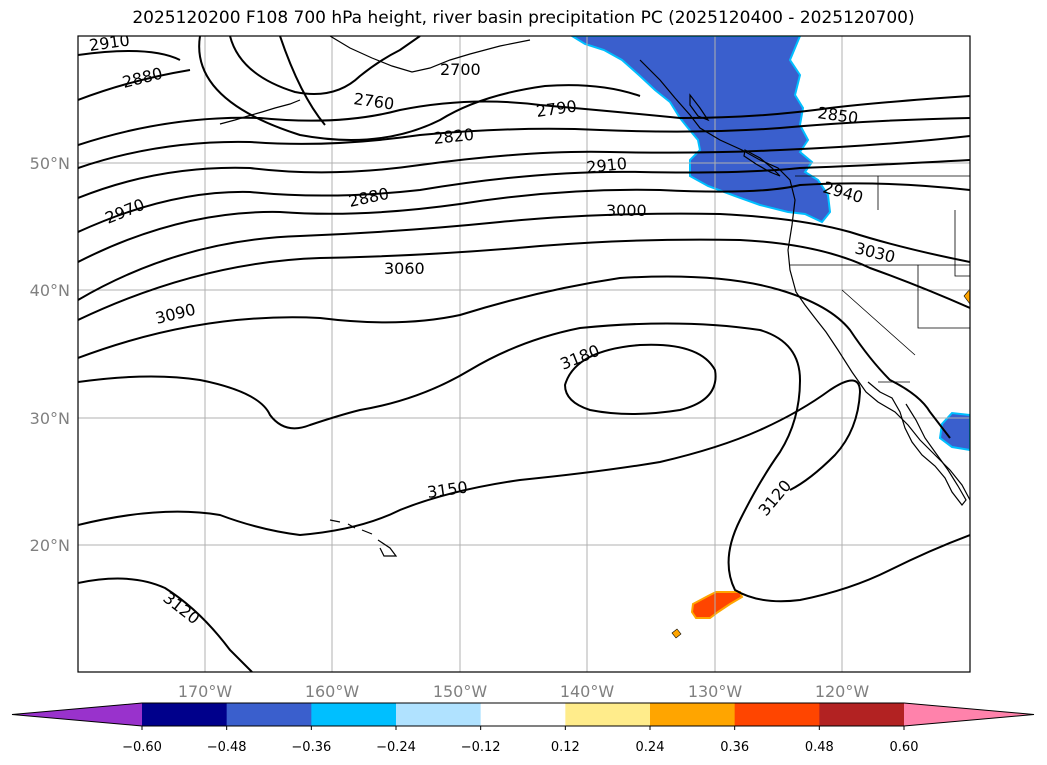 The height and width of the screenshot is (765, 1047). Describe the element at coordinates (969, 714) in the screenshot. I see `colorbar-extend-high` at that location.